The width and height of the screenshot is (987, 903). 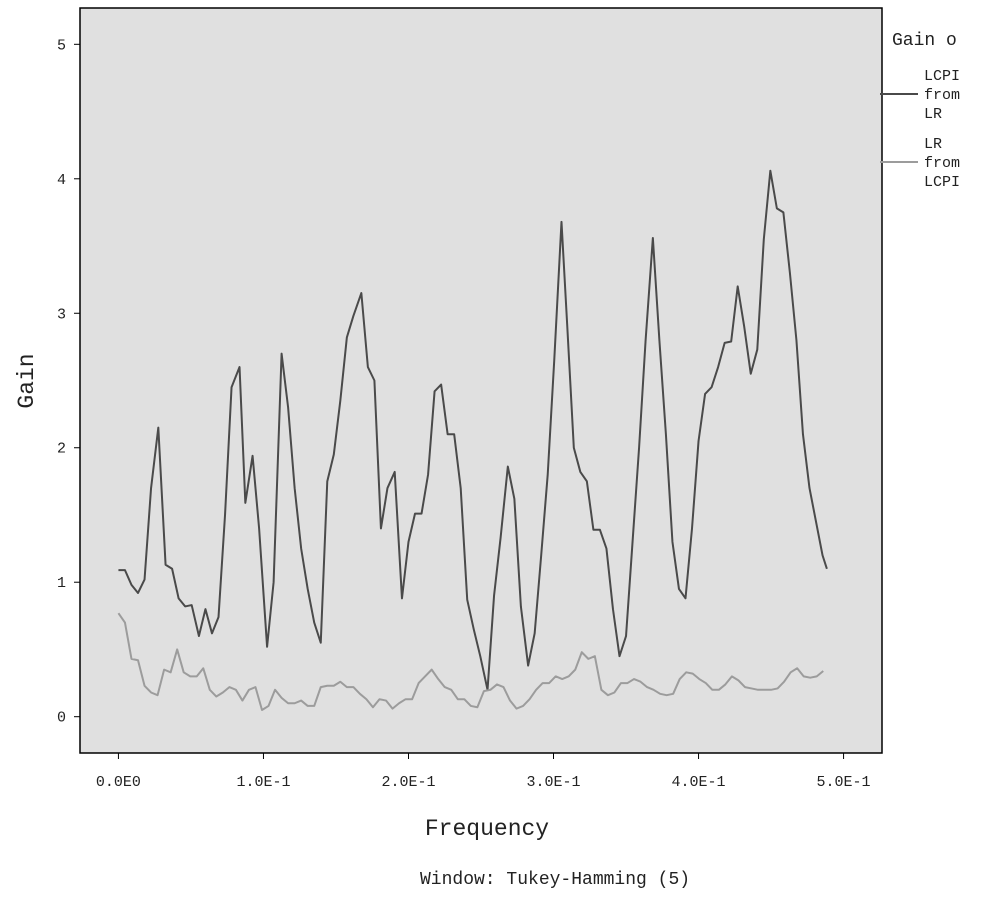 I want to click on y-tick-label: 3, so click(x=61, y=314).